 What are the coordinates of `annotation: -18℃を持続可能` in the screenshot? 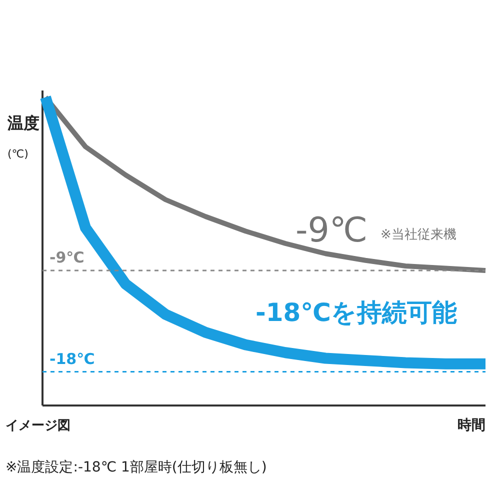 It's located at (356, 312).